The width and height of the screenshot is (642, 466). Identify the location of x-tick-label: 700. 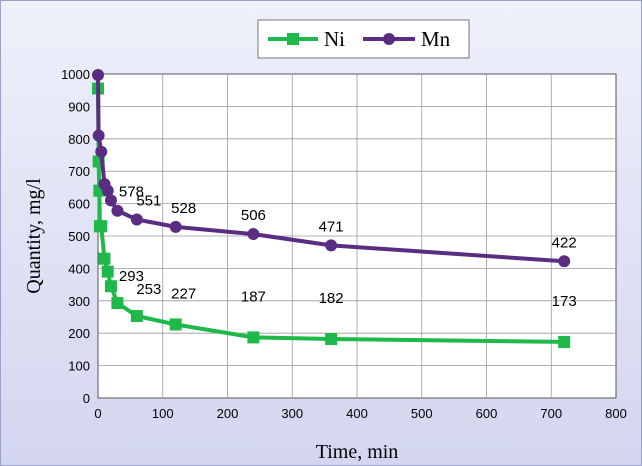
(551, 413).